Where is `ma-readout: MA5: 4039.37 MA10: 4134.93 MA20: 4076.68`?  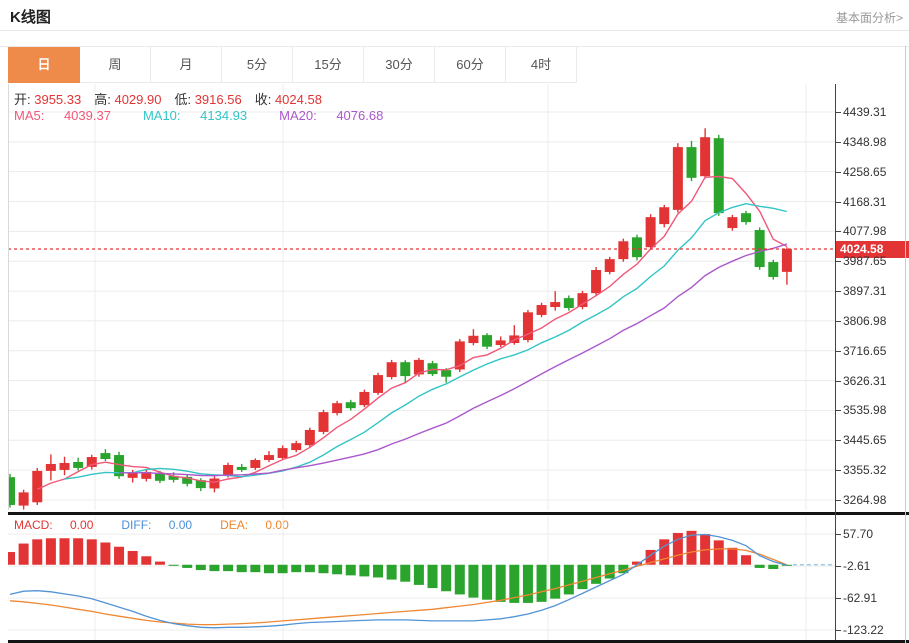
ma-readout: MA5: 4039.37 MA10: 4134.93 MA20: 4076.68 is located at coordinates (214, 115).